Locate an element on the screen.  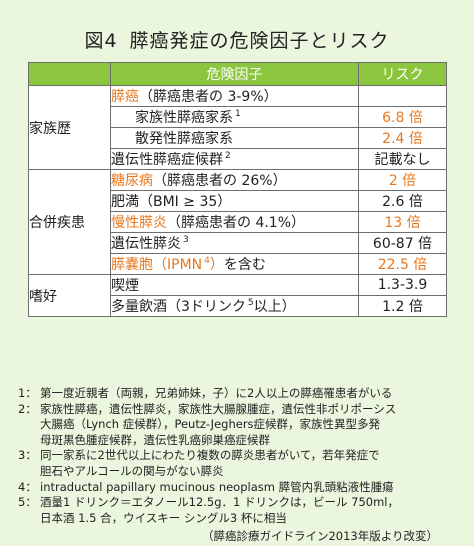
factor-cell: 遺伝性膵癌症候群 2 is located at coordinates (234, 159).